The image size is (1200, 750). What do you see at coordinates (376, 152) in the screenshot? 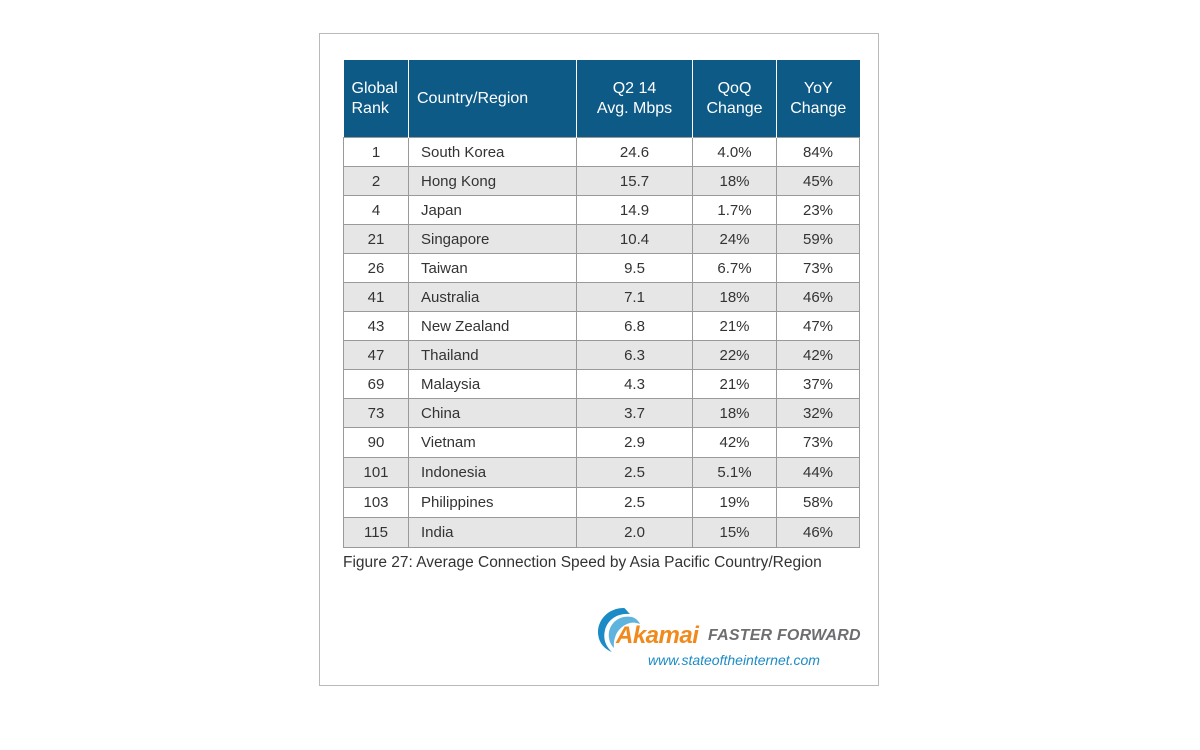
I see `rank-cell: 1` at bounding box center [376, 152].